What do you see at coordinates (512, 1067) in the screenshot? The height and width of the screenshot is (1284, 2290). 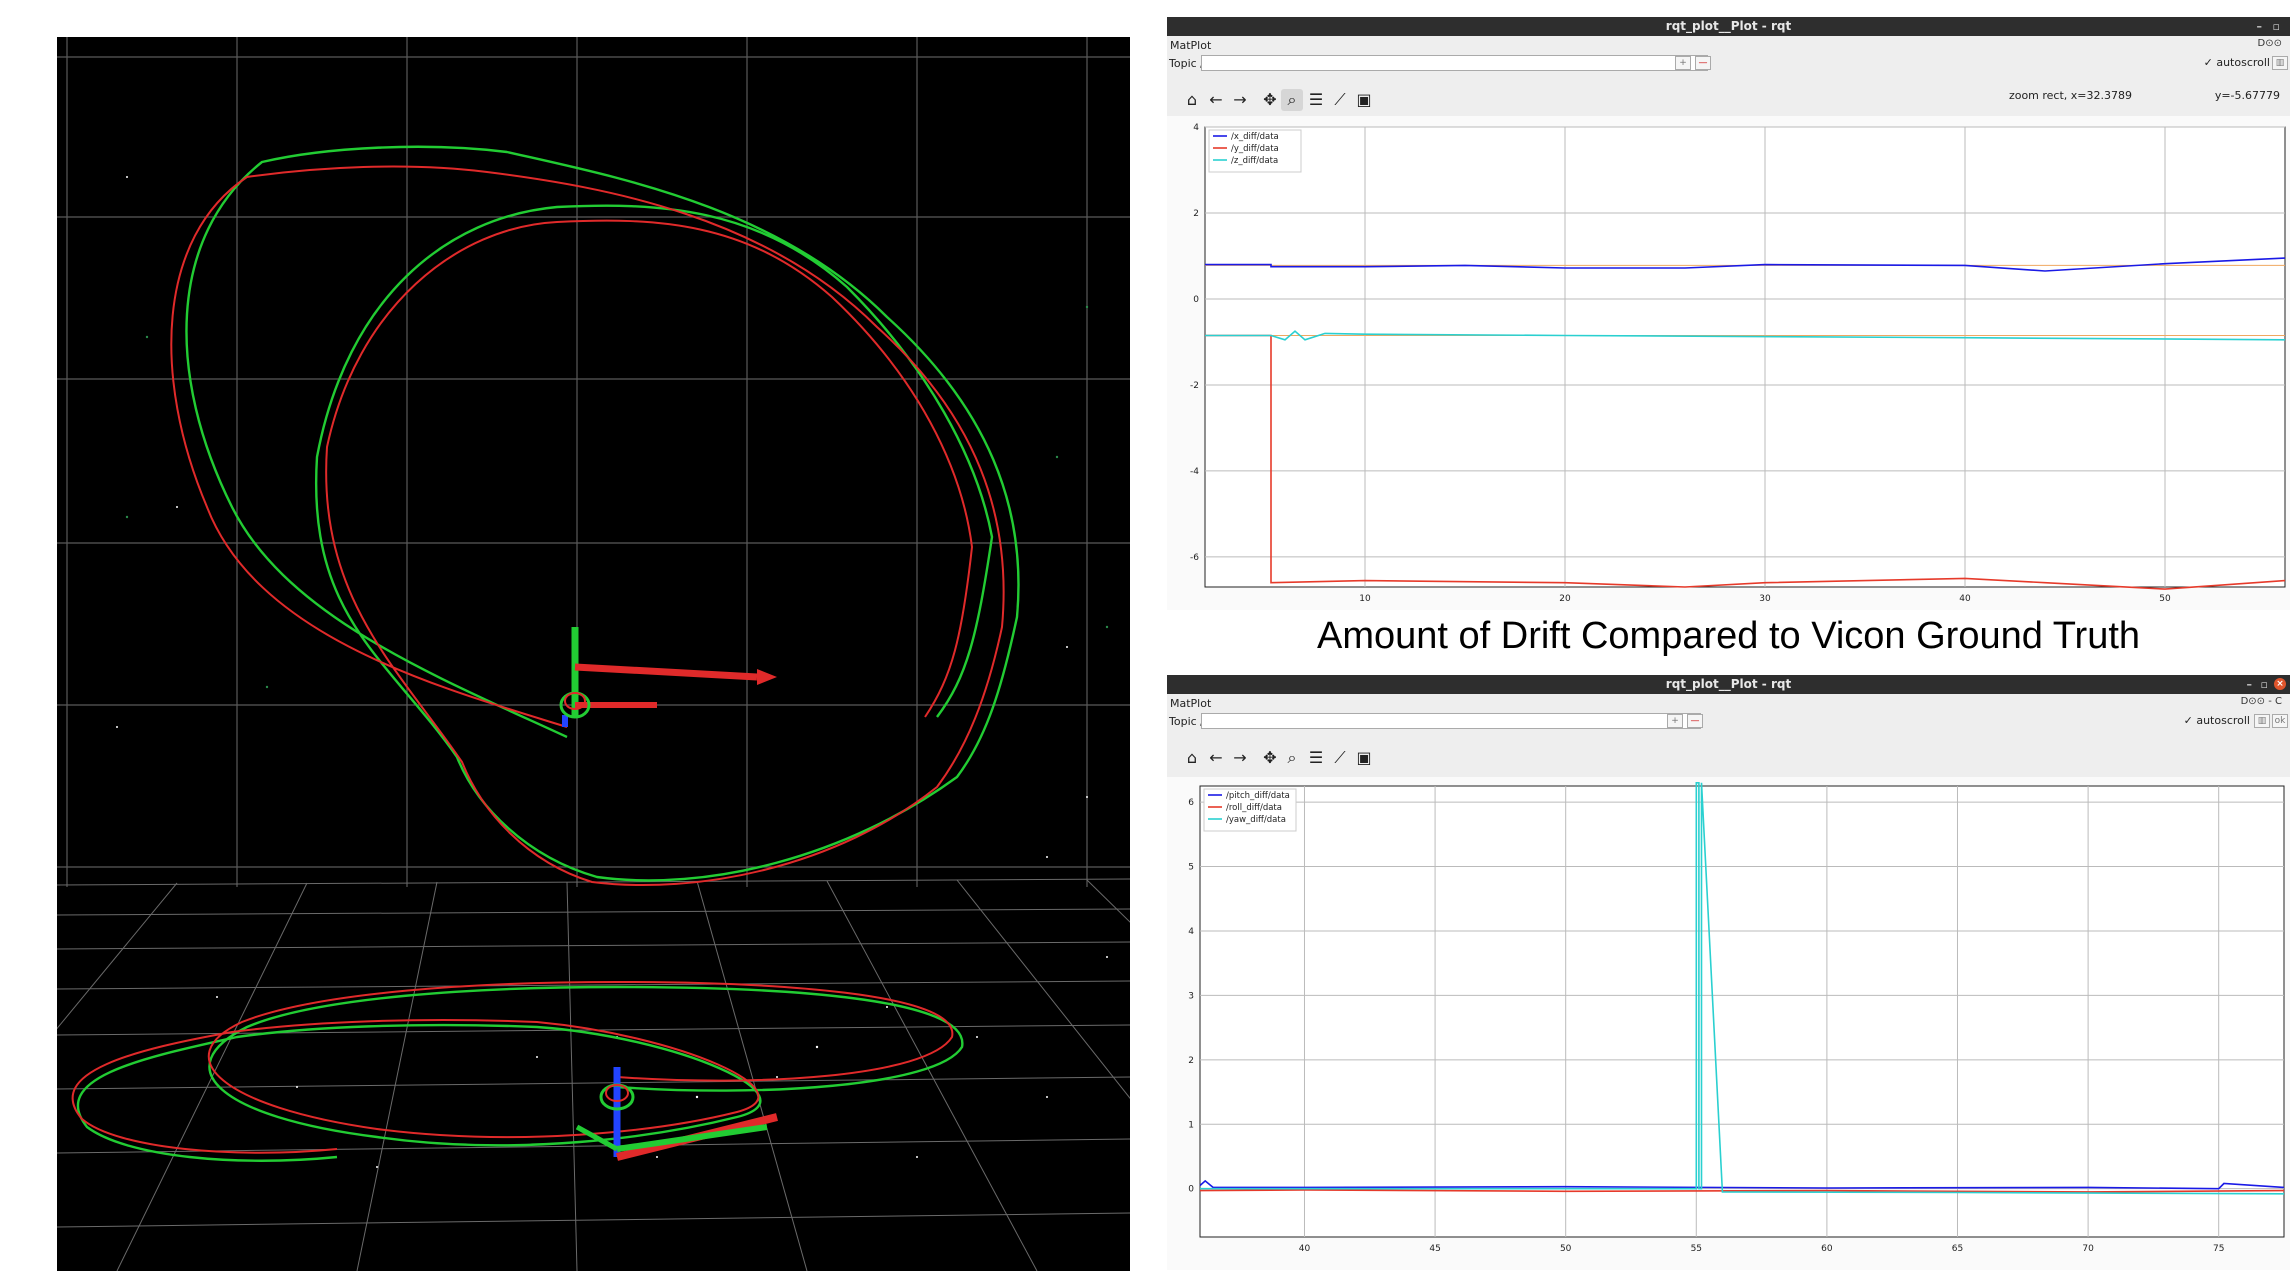 I see `trajectory-red-floor` at bounding box center [512, 1067].